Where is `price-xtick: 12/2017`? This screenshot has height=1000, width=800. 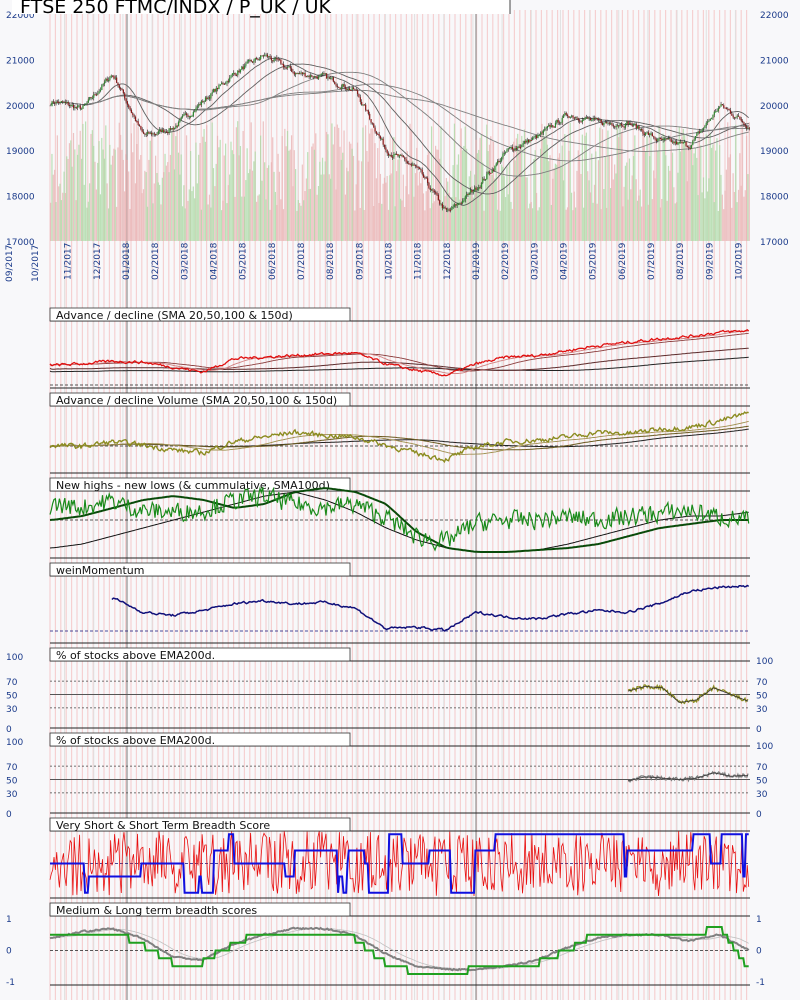 price-xtick: 12/2017 is located at coordinates (98, 261).